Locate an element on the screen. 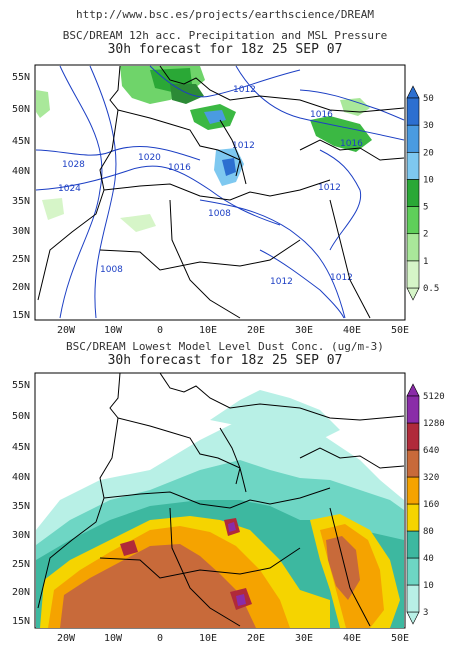  isobar-label-7: 1024 is located at coordinates (69, 189).